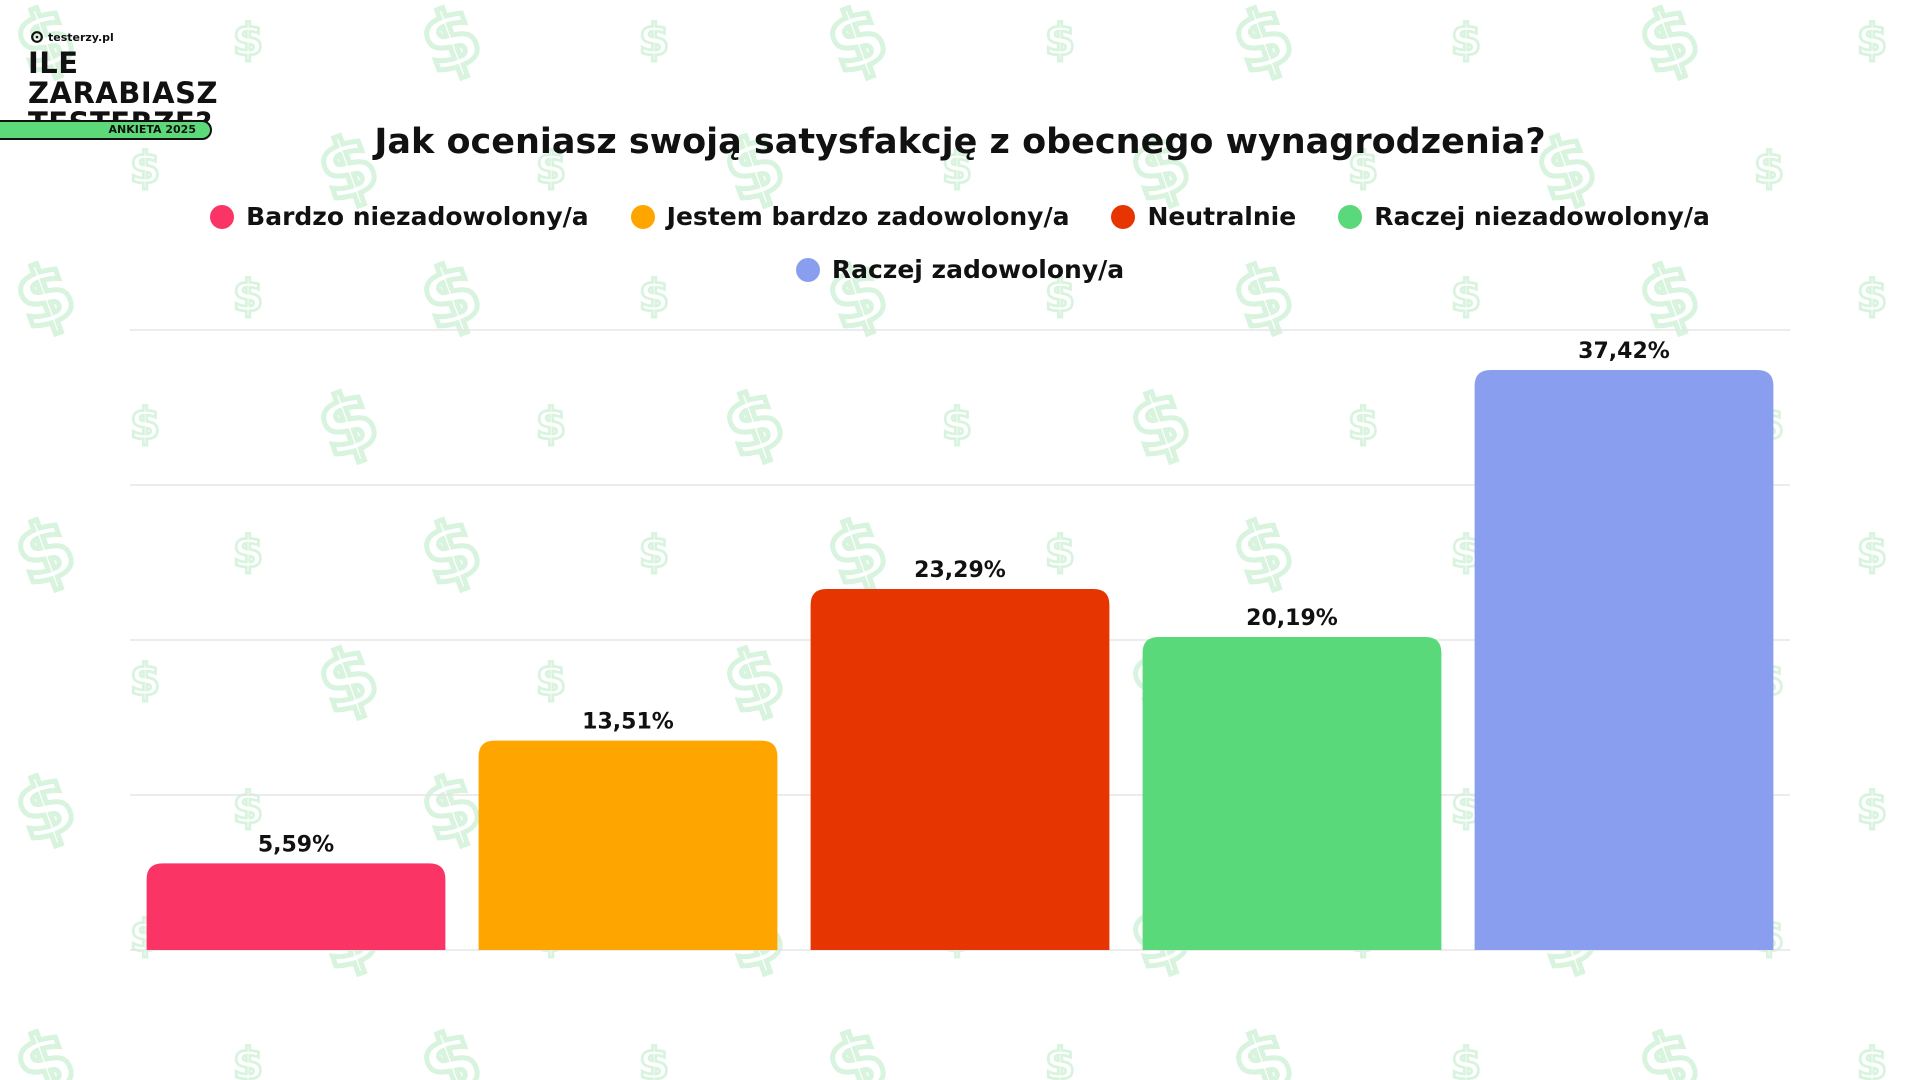 This screenshot has width=1920, height=1080. What do you see at coordinates (81, 37) in the screenshot?
I see `brand-name: testerzy.pl` at bounding box center [81, 37].